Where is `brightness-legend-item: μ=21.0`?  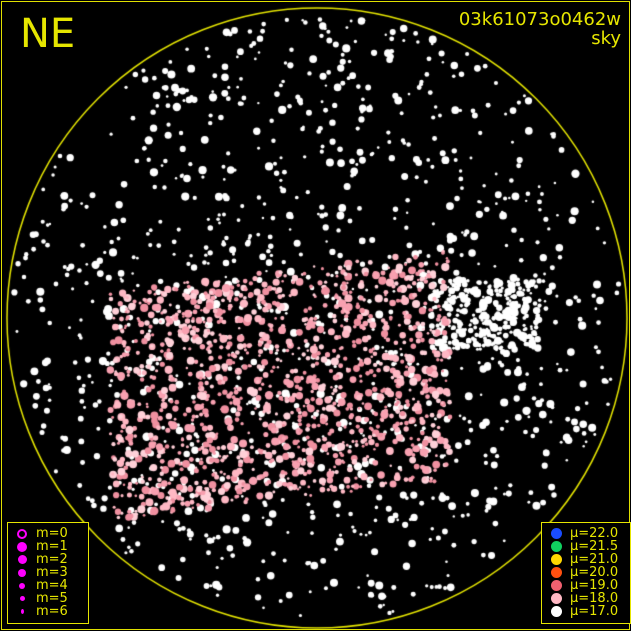
brightness-legend-item: μ=21.0 is located at coordinates (586, 559).